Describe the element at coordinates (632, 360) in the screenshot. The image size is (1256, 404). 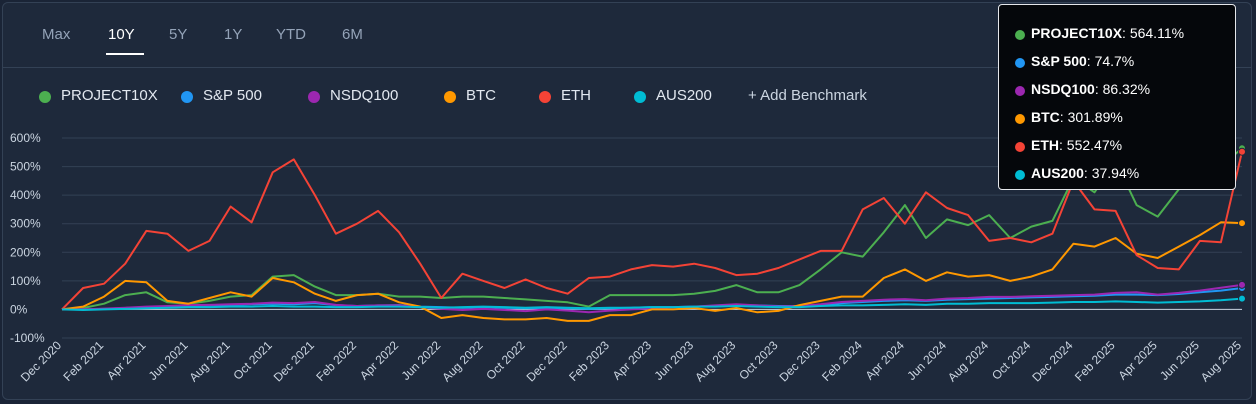
I see `x-tick-label: Apr 2023` at that location.